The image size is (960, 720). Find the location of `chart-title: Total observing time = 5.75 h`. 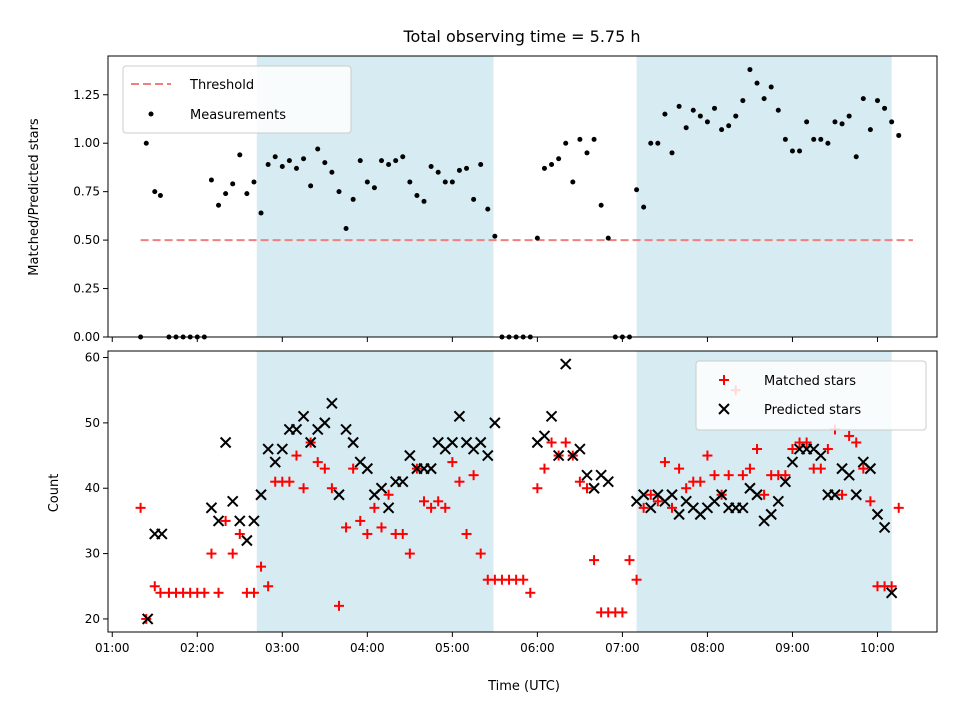

chart-title: Total observing time = 5.75 h is located at coordinates (521, 36).